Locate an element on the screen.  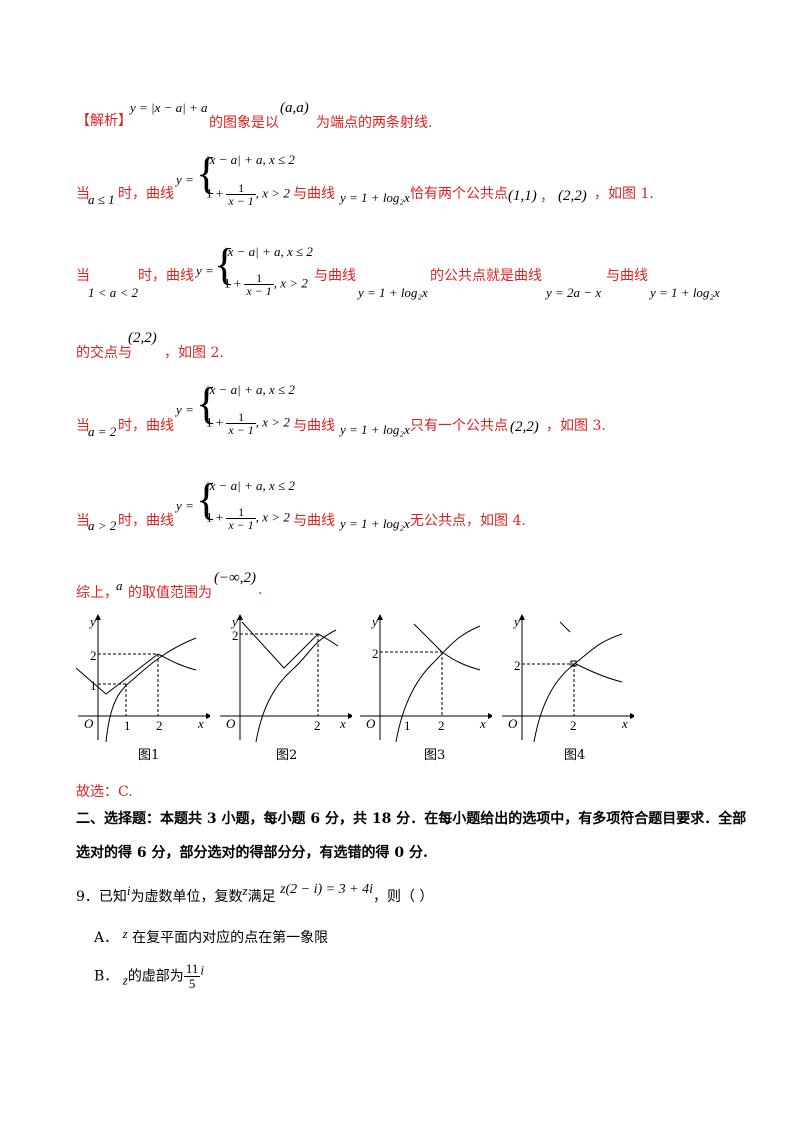
text: 无公共点，如图 4. is located at coordinates (468, 521).